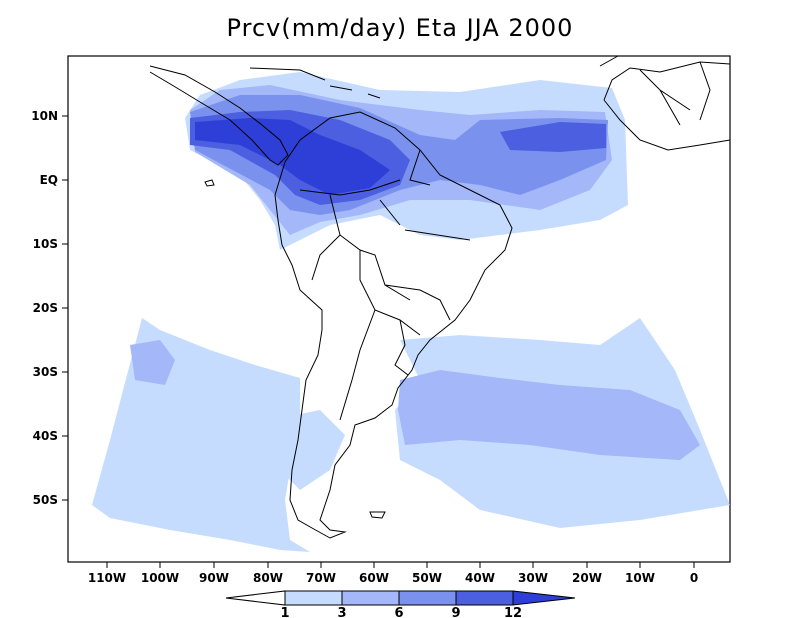 The image size is (800, 618). Describe the element at coordinates (292, 156) in the screenshot. I see `precip-extreme-core` at that location.